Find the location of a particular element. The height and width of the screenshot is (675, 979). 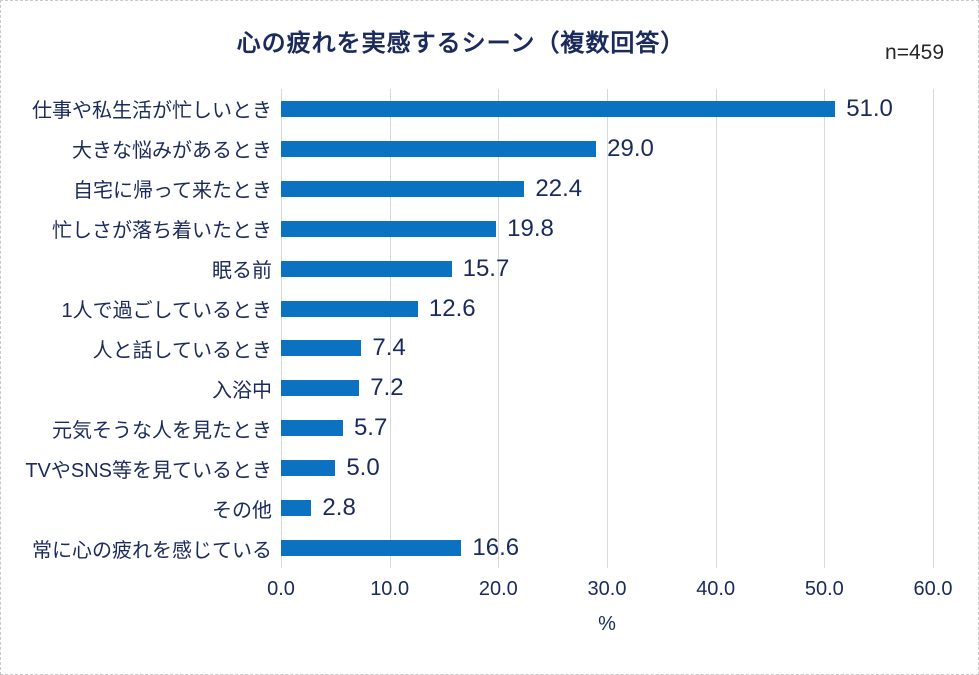

bar-track: 29.0 is located at coordinates (607, 149).